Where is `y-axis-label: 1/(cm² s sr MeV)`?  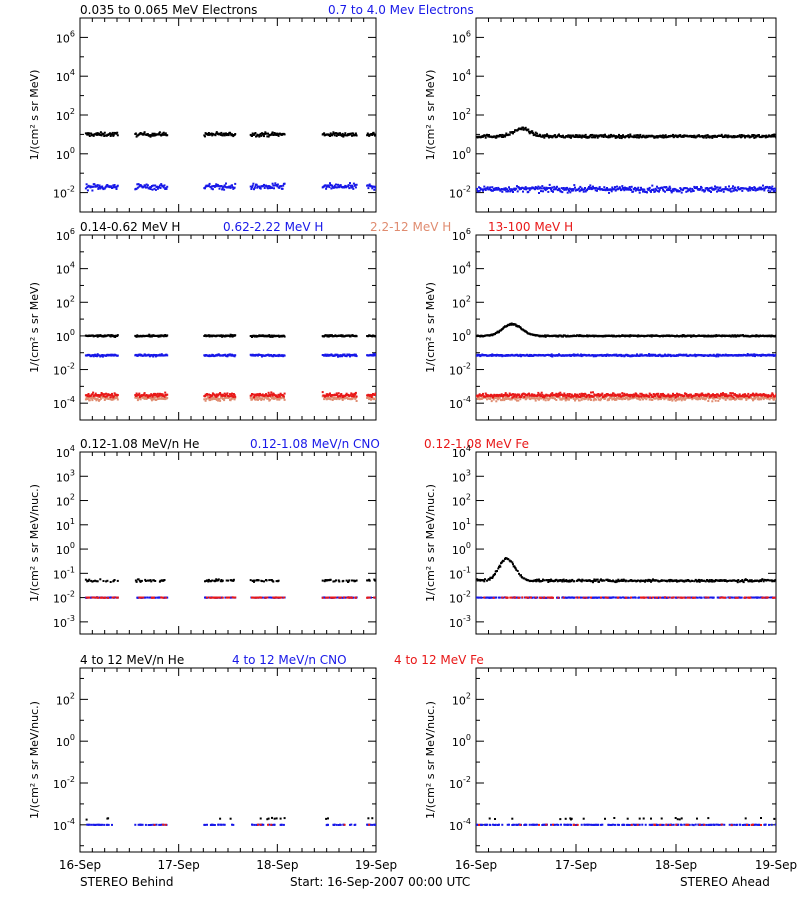 y-axis-label: 1/(cm² s sr MeV) is located at coordinates (430, 327).